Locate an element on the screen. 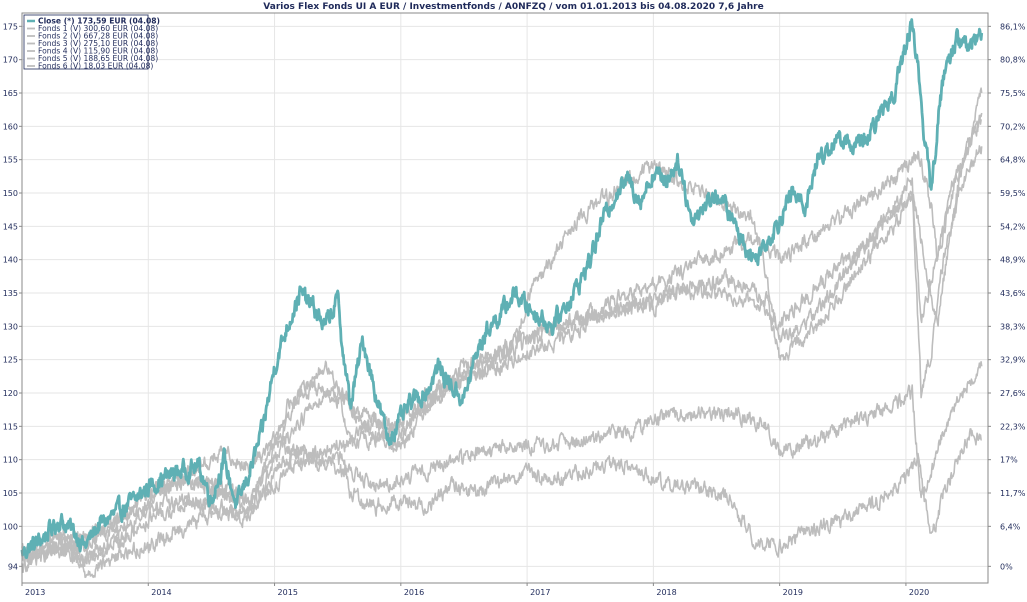 The width and height of the screenshot is (1027, 602). y-tick-label: 145 is located at coordinates (10, 226).